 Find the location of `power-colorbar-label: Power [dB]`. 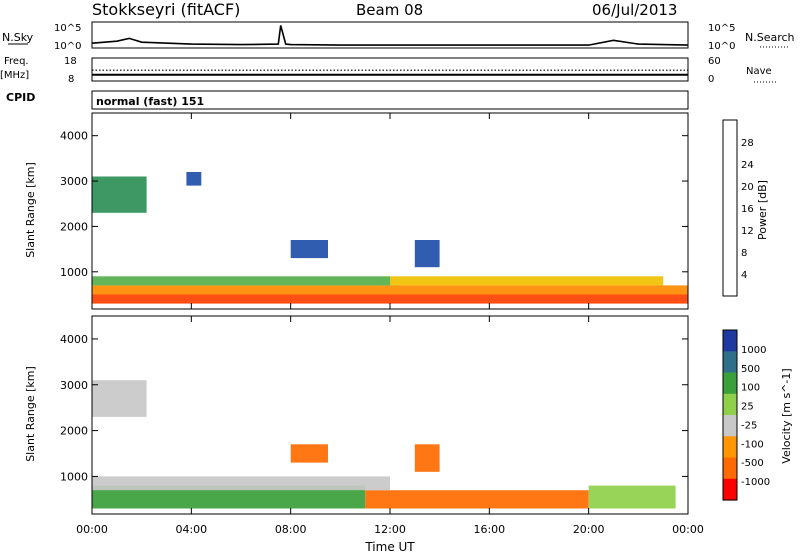

power-colorbar-label: Power [dB] is located at coordinates (762, 210).